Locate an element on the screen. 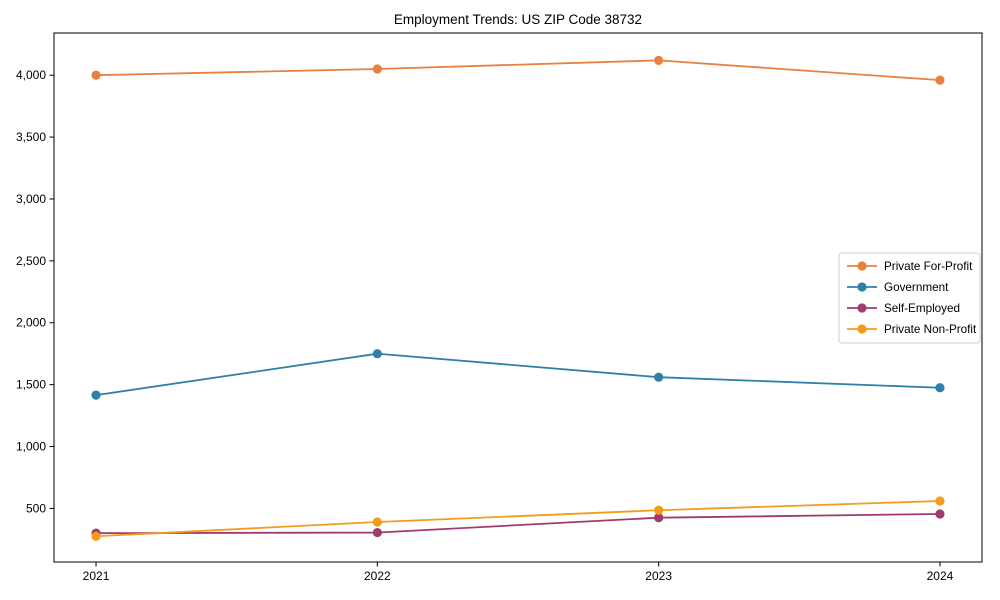  legend-item: Government is located at coordinates (898, 287).